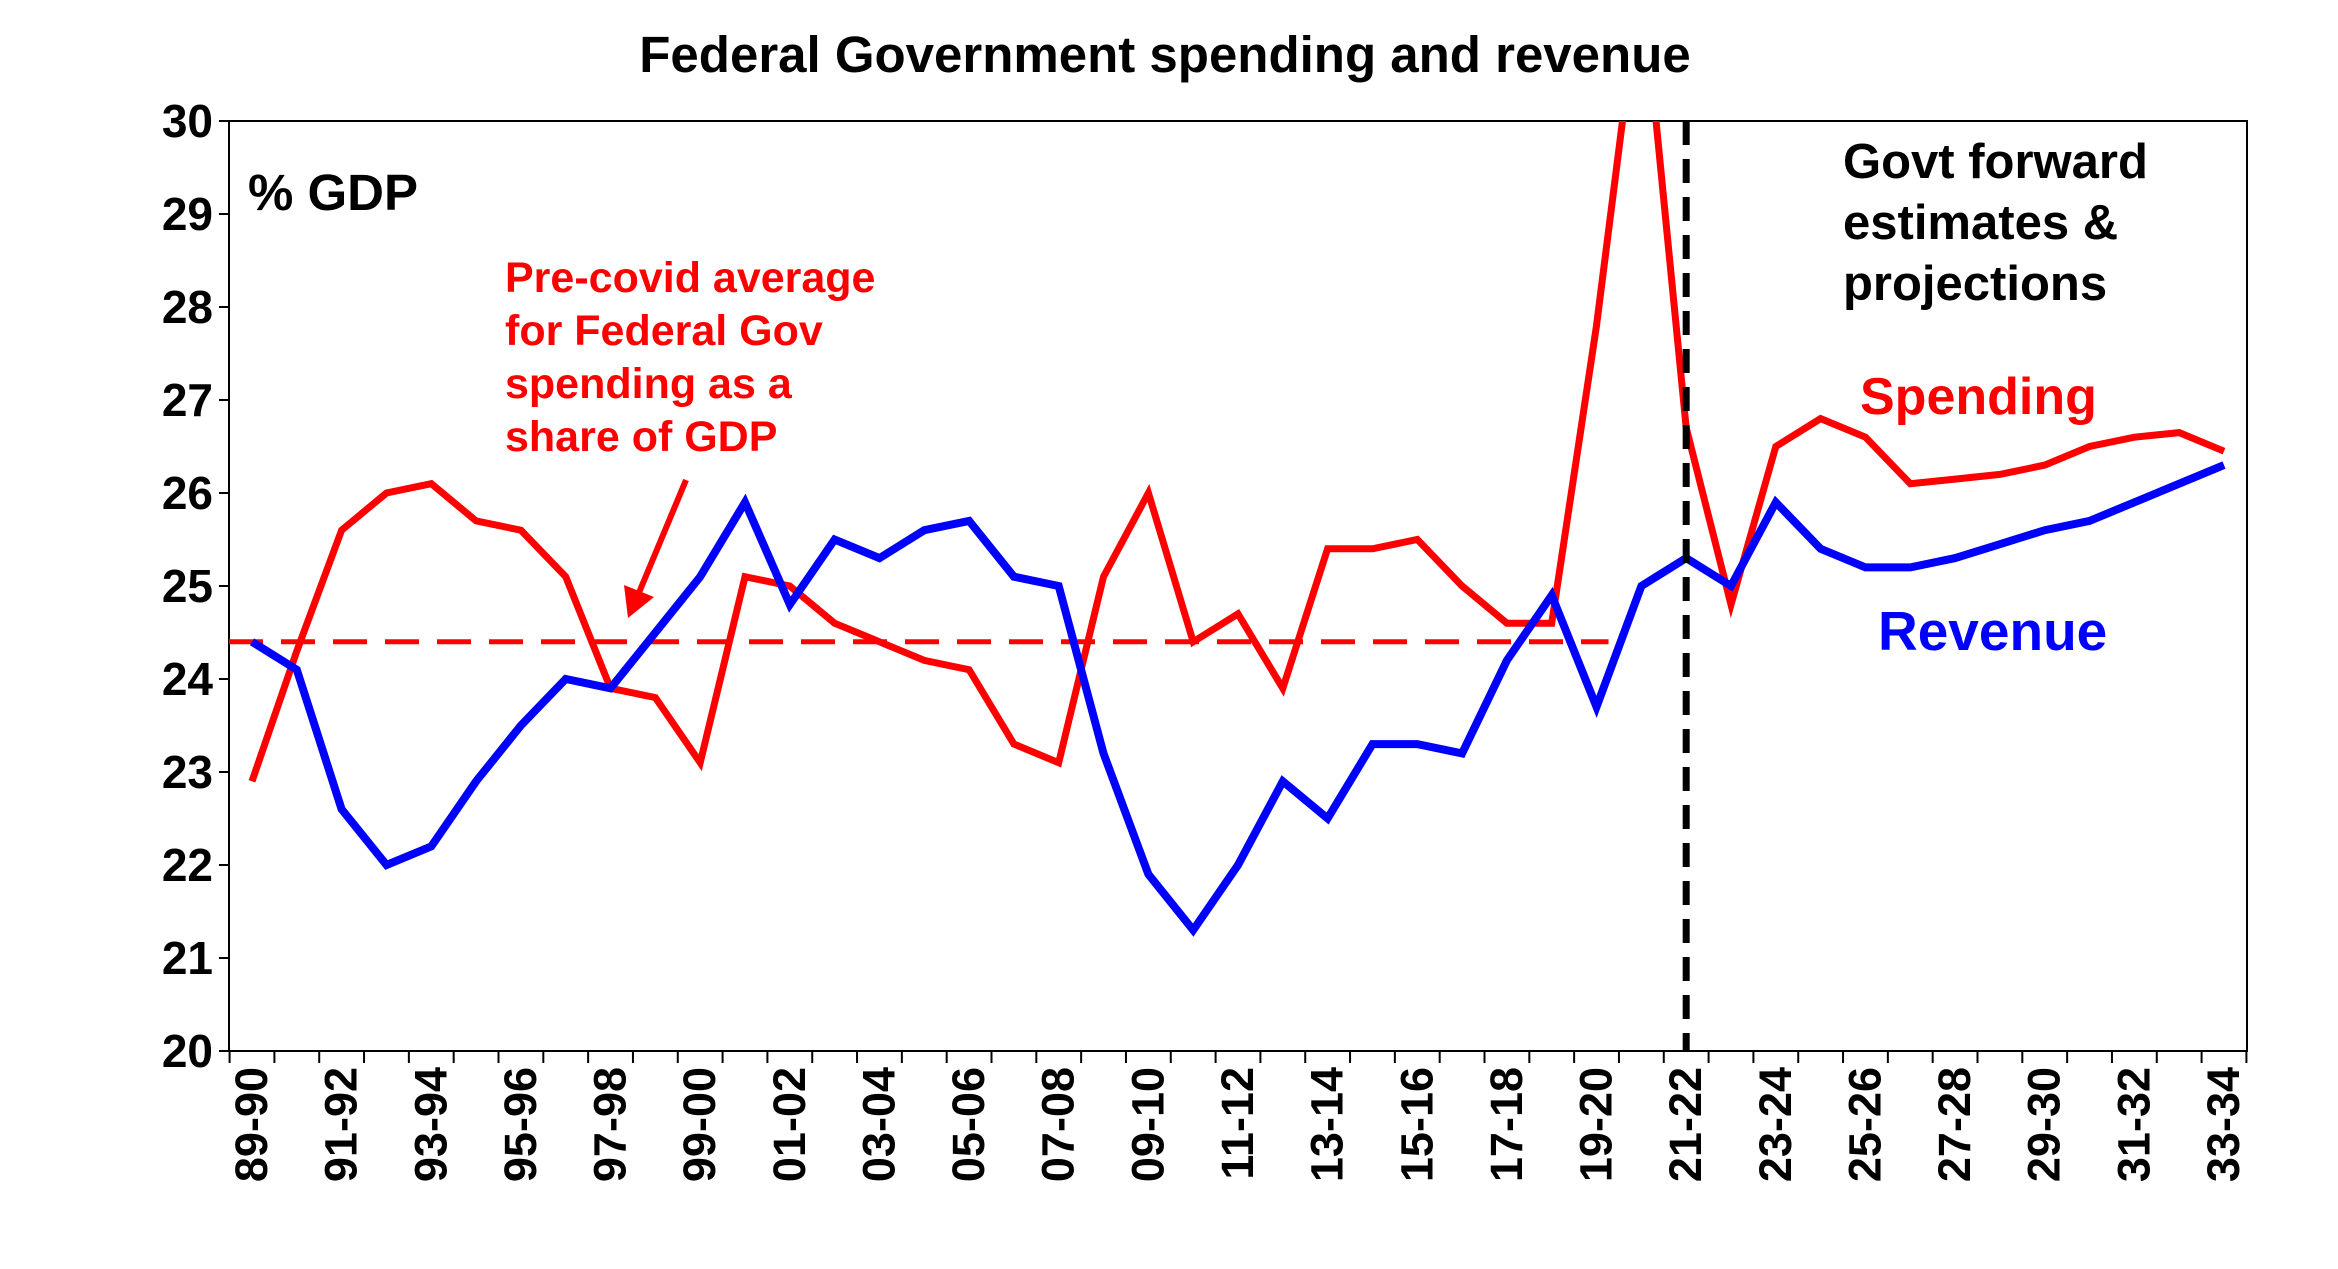 The height and width of the screenshot is (1269, 2338). What do you see at coordinates (699, 1124) in the screenshot?
I see `x-tick-label: 99-00` at bounding box center [699, 1124].